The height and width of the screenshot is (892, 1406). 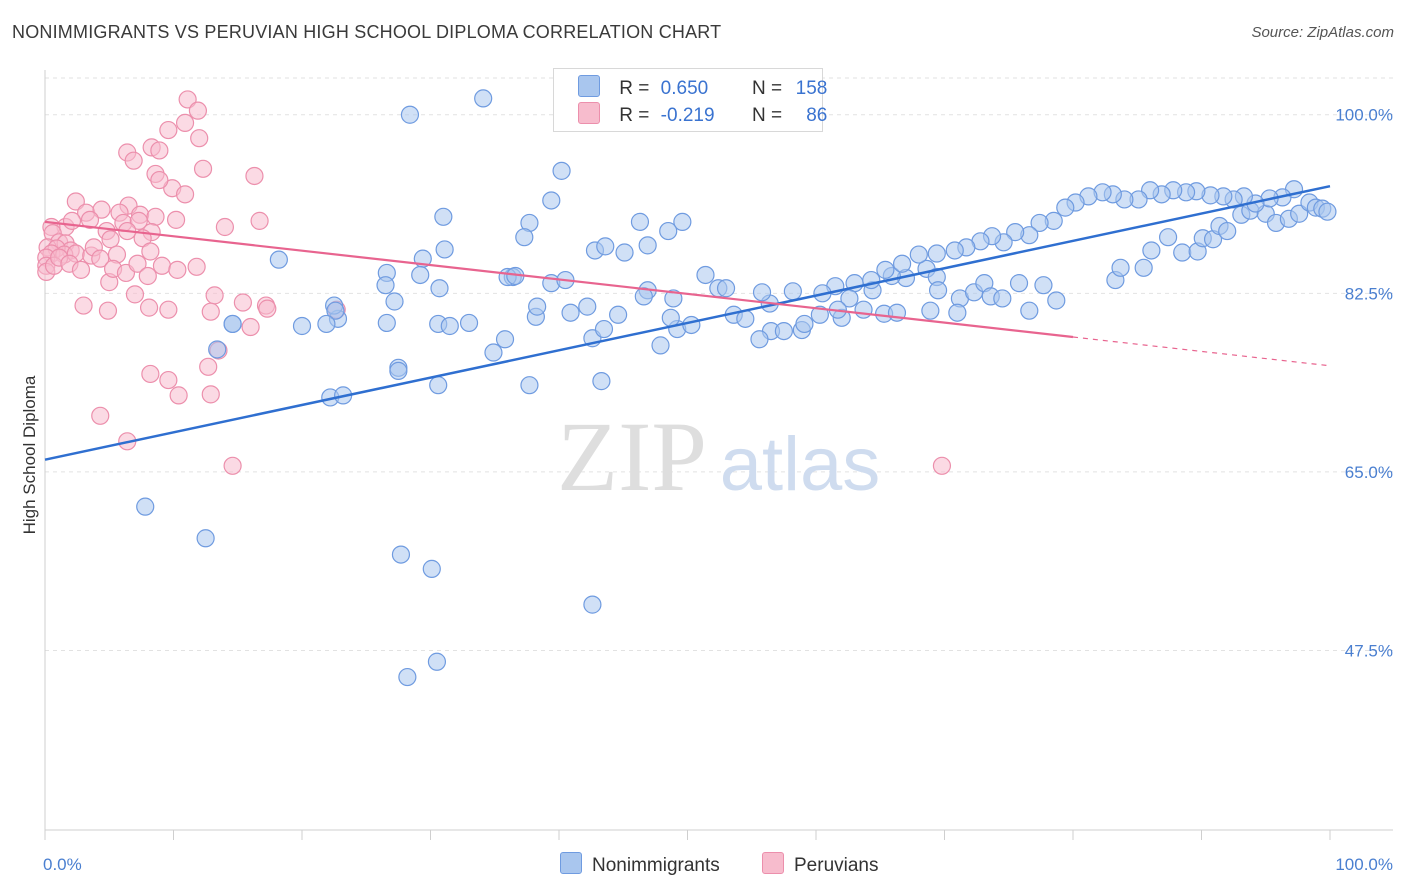 I want to click on legend-swatch-pink, so click(x=589, y=113).